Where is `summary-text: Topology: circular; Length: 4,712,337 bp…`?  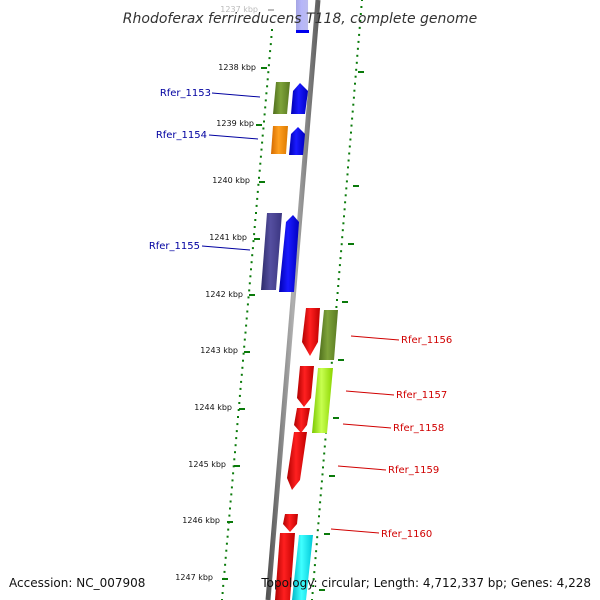 summary-text: Topology: circular; Length: 4,712,337 bp… is located at coordinates (425, 583).